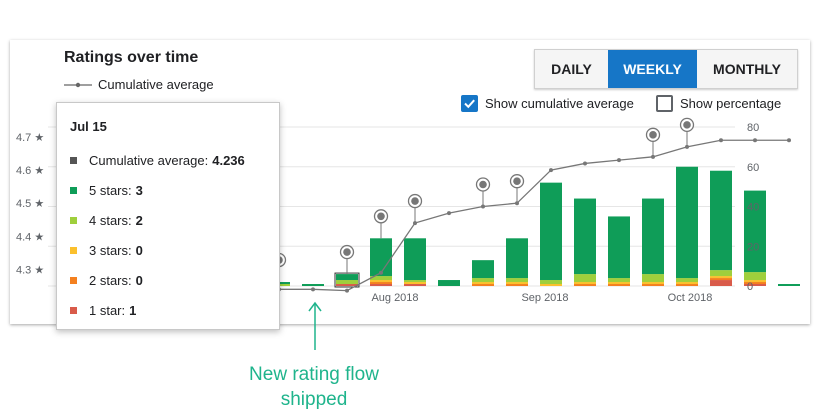  What do you see at coordinates (139, 190) in the screenshot?
I see `tooltip-value: 3` at bounding box center [139, 190].